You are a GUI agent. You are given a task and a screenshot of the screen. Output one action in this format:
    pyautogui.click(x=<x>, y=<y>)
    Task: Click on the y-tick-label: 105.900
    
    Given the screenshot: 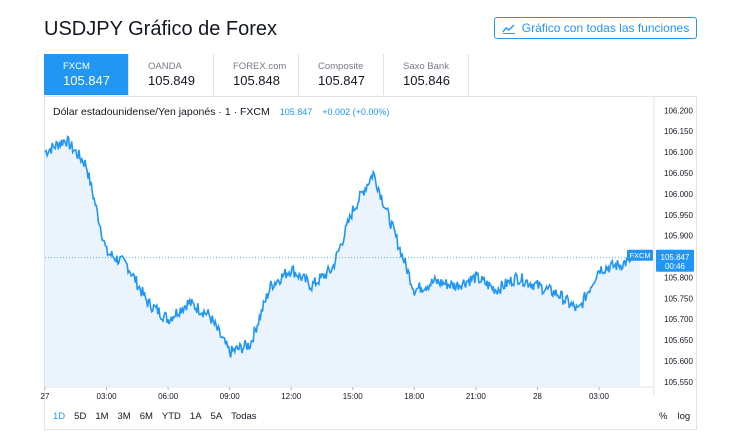 What is the action you would take?
    pyautogui.click(x=678, y=236)
    